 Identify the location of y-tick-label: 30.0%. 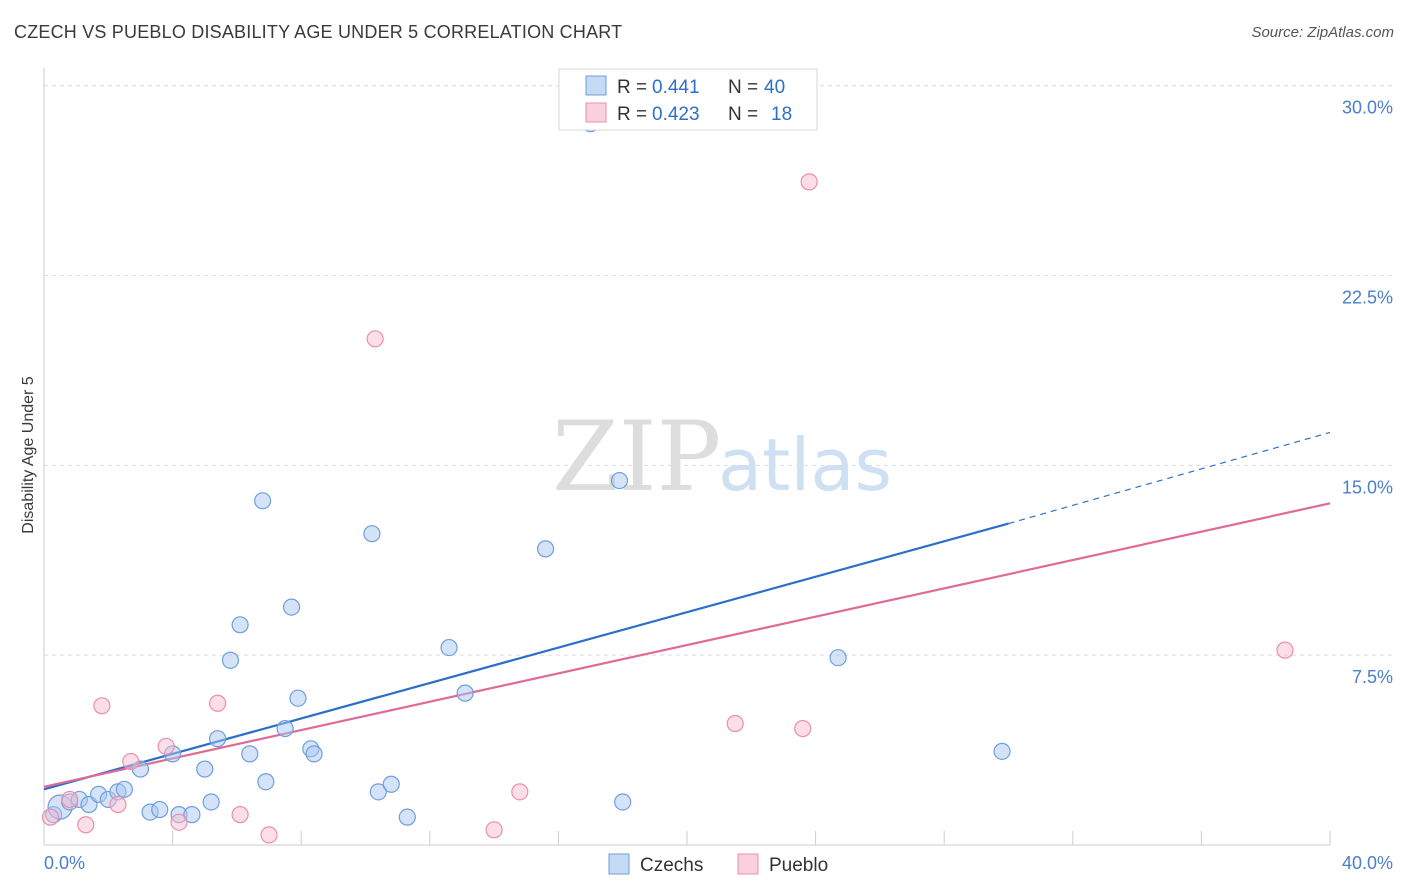
(1367, 108).